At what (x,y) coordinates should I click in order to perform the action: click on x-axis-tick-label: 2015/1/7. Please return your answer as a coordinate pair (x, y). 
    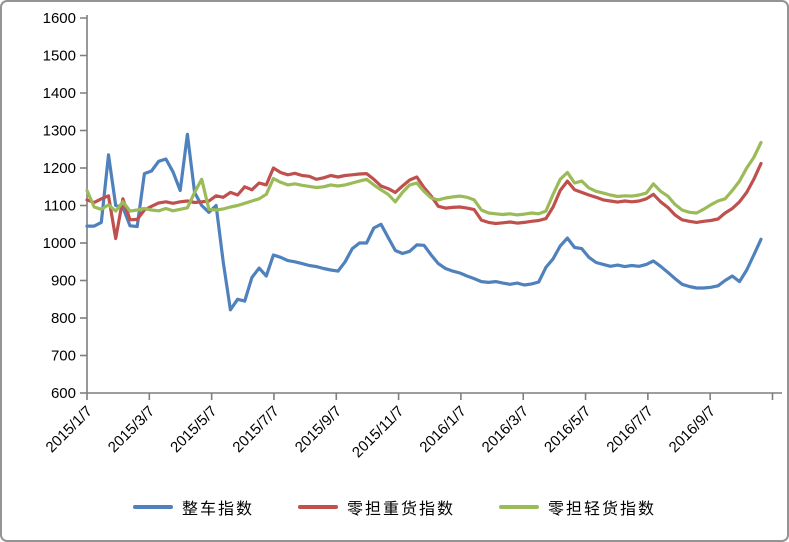
    Looking at the image, I should click on (69, 429).